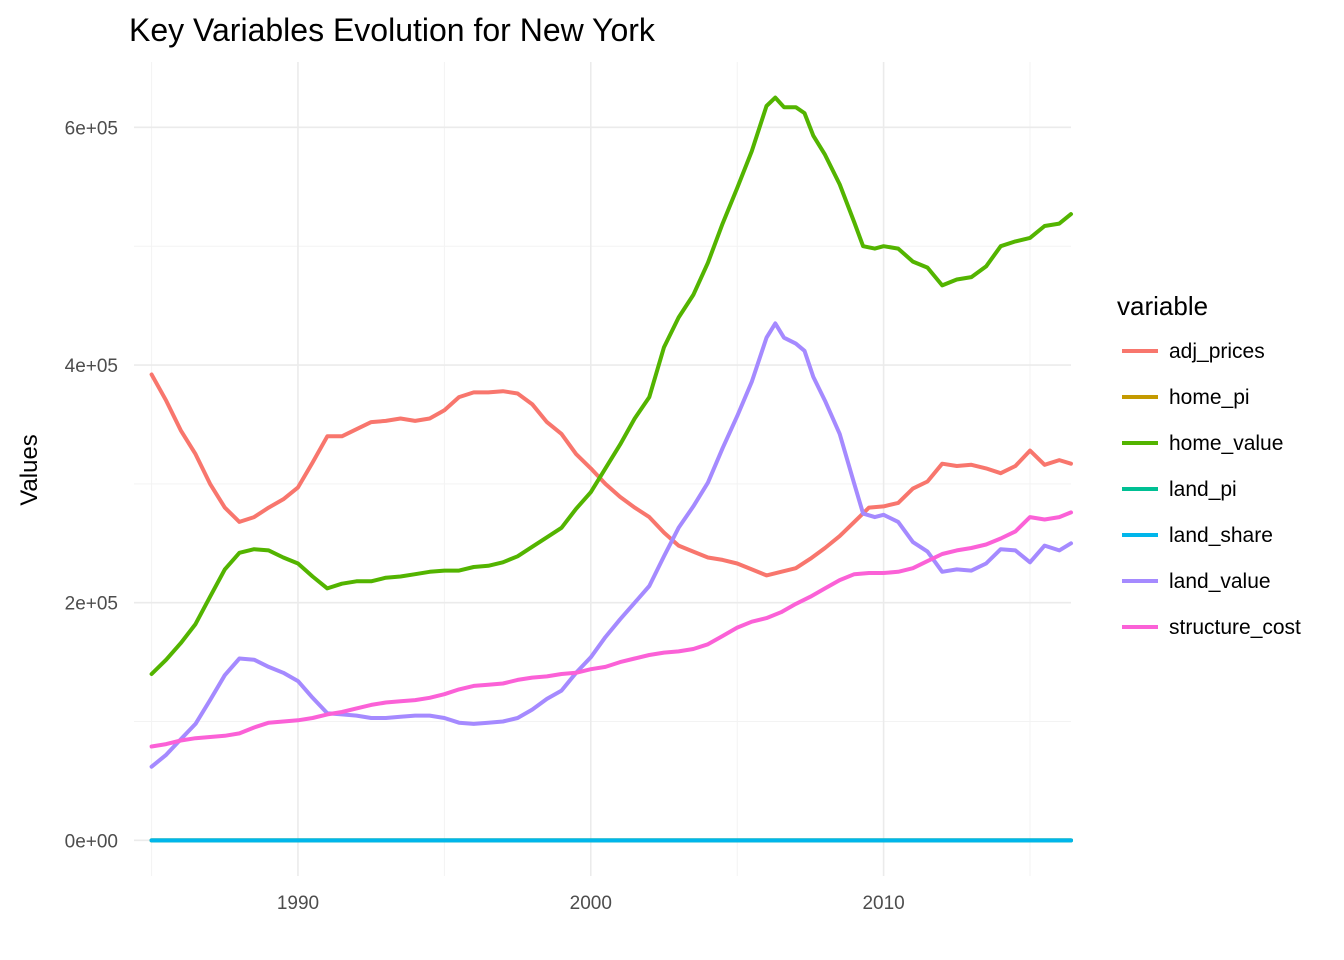 The image size is (1344, 960). What do you see at coordinates (1221, 535) in the screenshot?
I see `legend-label-land-share: land_share` at bounding box center [1221, 535].